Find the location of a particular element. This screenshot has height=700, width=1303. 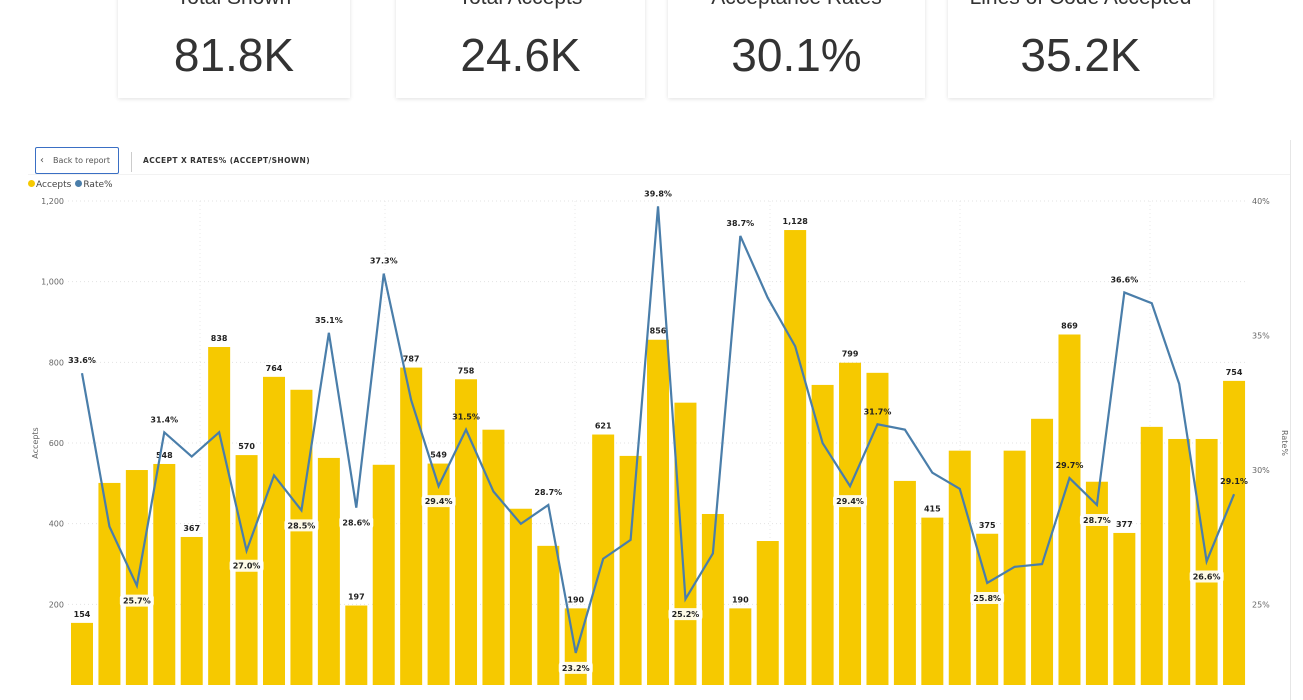

bar-data-label: 1,128 is located at coordinates (796, 221).